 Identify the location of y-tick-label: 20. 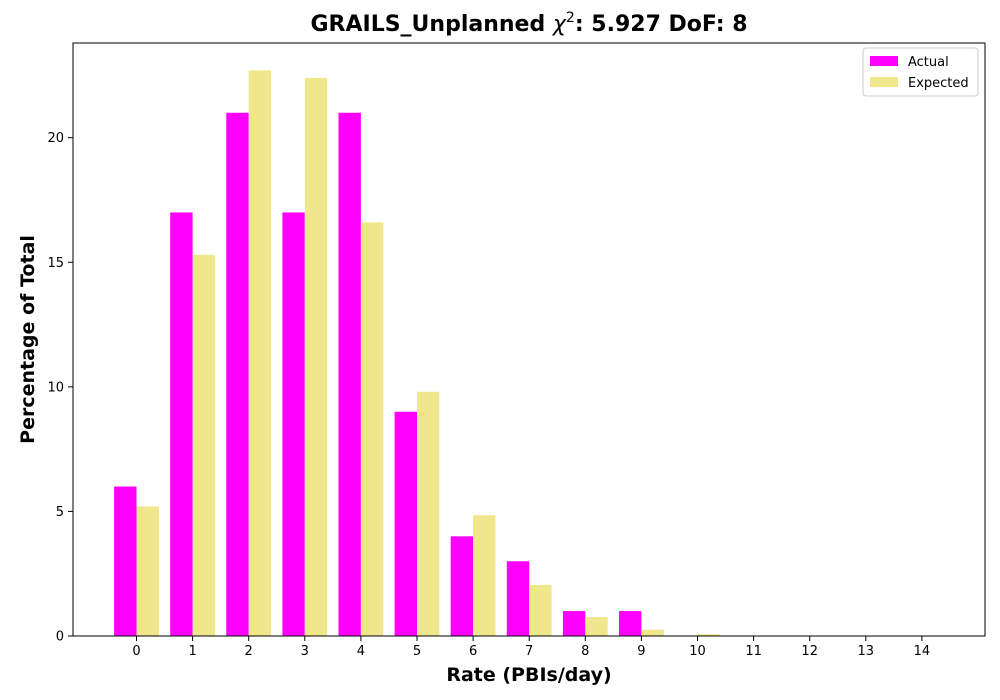
(55, 138).